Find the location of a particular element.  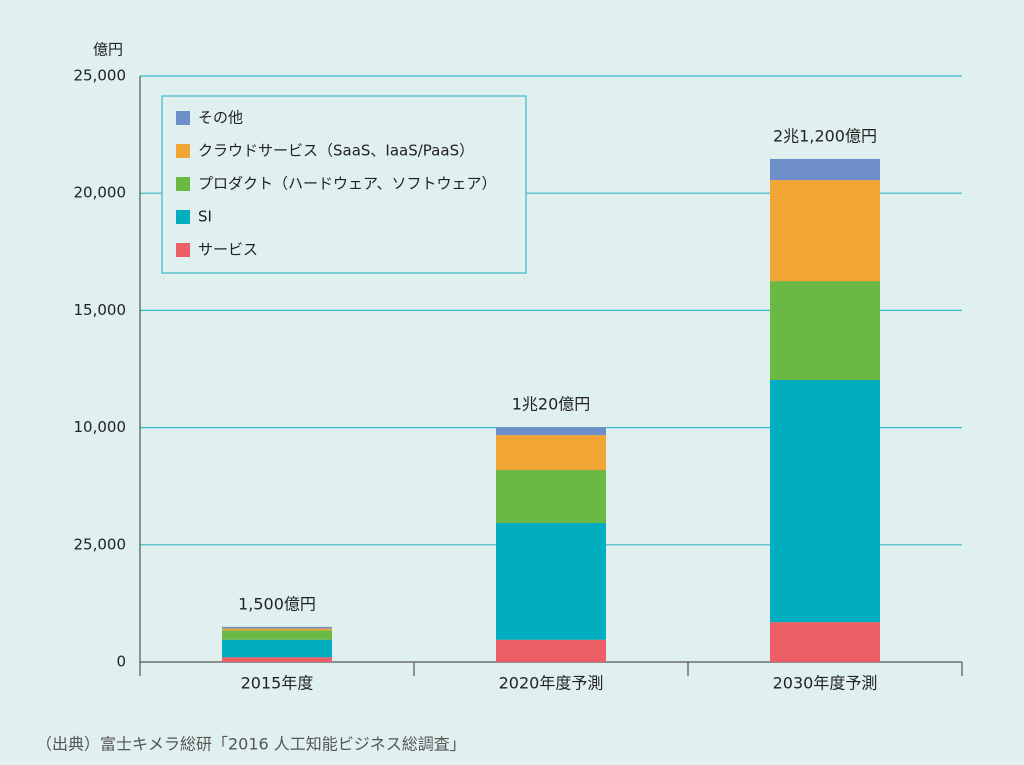

legend-label: クラウドサービス（SaaS、IaaS/PaaS） is located at coordinates (336, 151).